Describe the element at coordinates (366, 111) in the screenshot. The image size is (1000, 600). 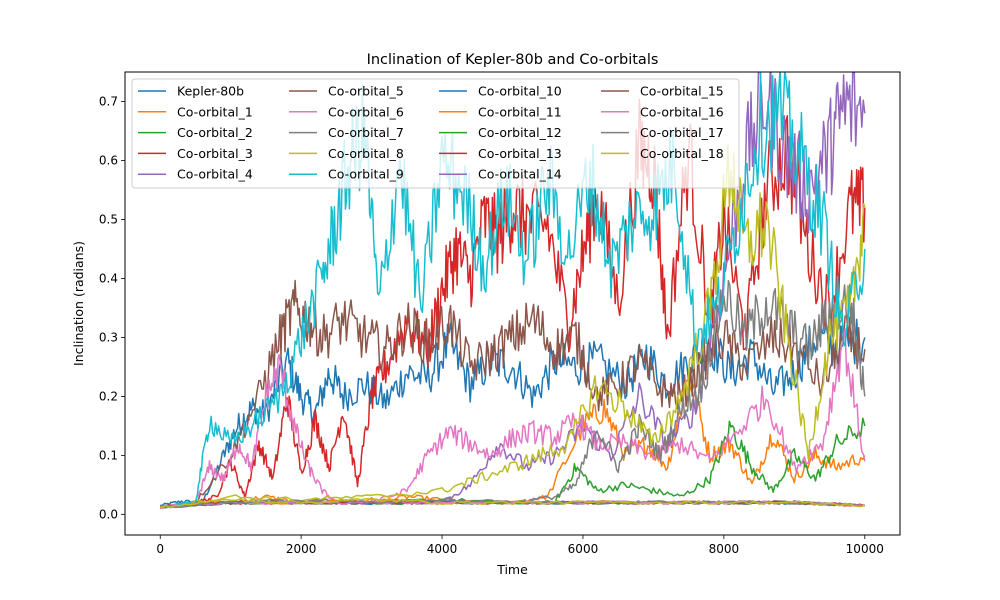
I see `legend-label: Co-orbital_6` at that location.